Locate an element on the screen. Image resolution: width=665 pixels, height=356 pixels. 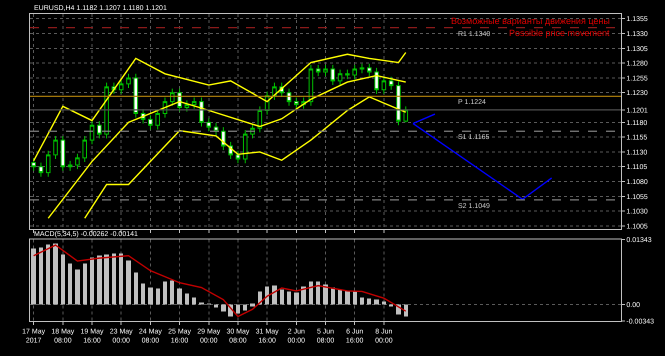
annotation: Возможные варианты движения цены is located at coordinates (530, 21).